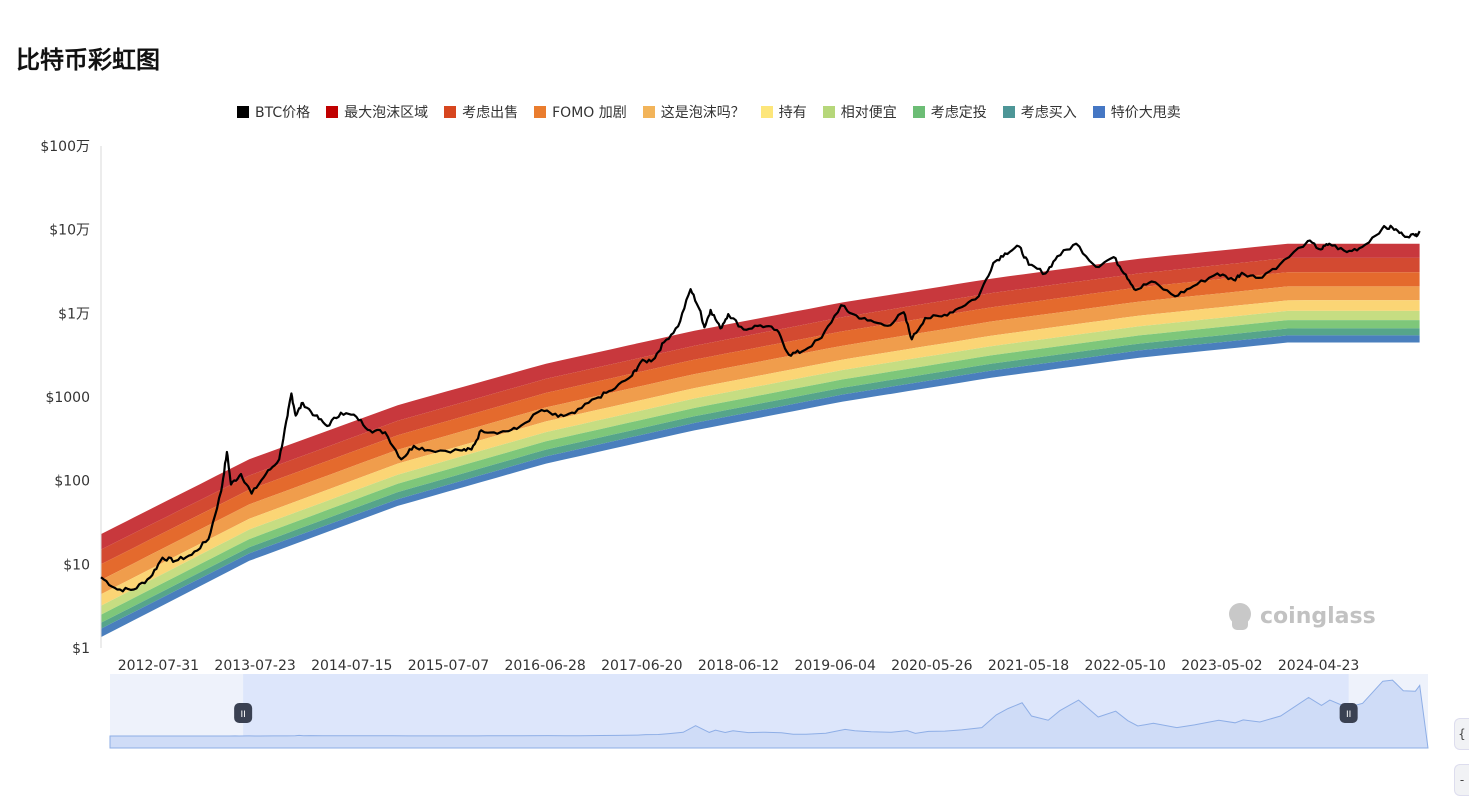 This screenshot has height=796, width=1469. I want to click on legend-item: 相对便宜, so click(859, 112).